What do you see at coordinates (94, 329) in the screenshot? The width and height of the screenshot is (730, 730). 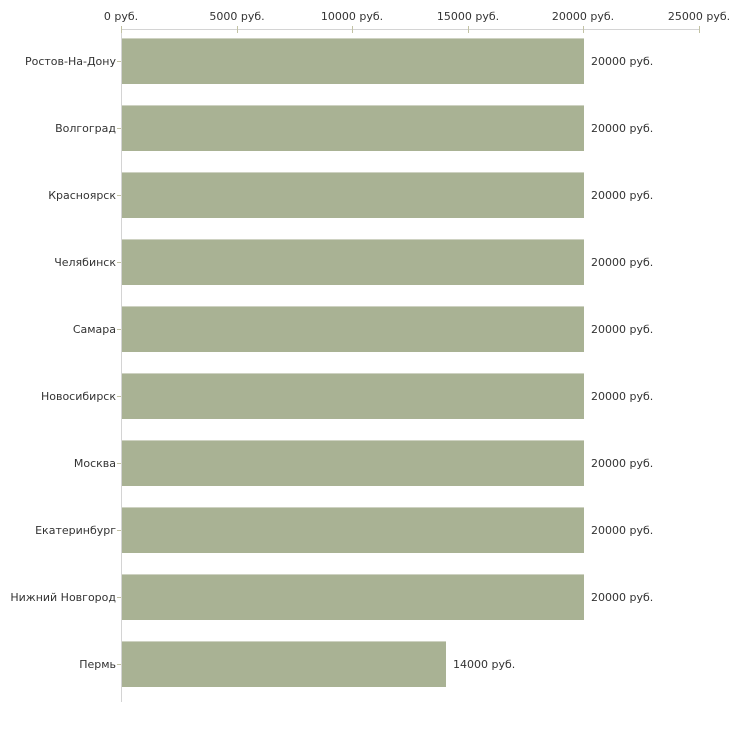 I see `category-label: Самара` at bounding box center [94, 329].